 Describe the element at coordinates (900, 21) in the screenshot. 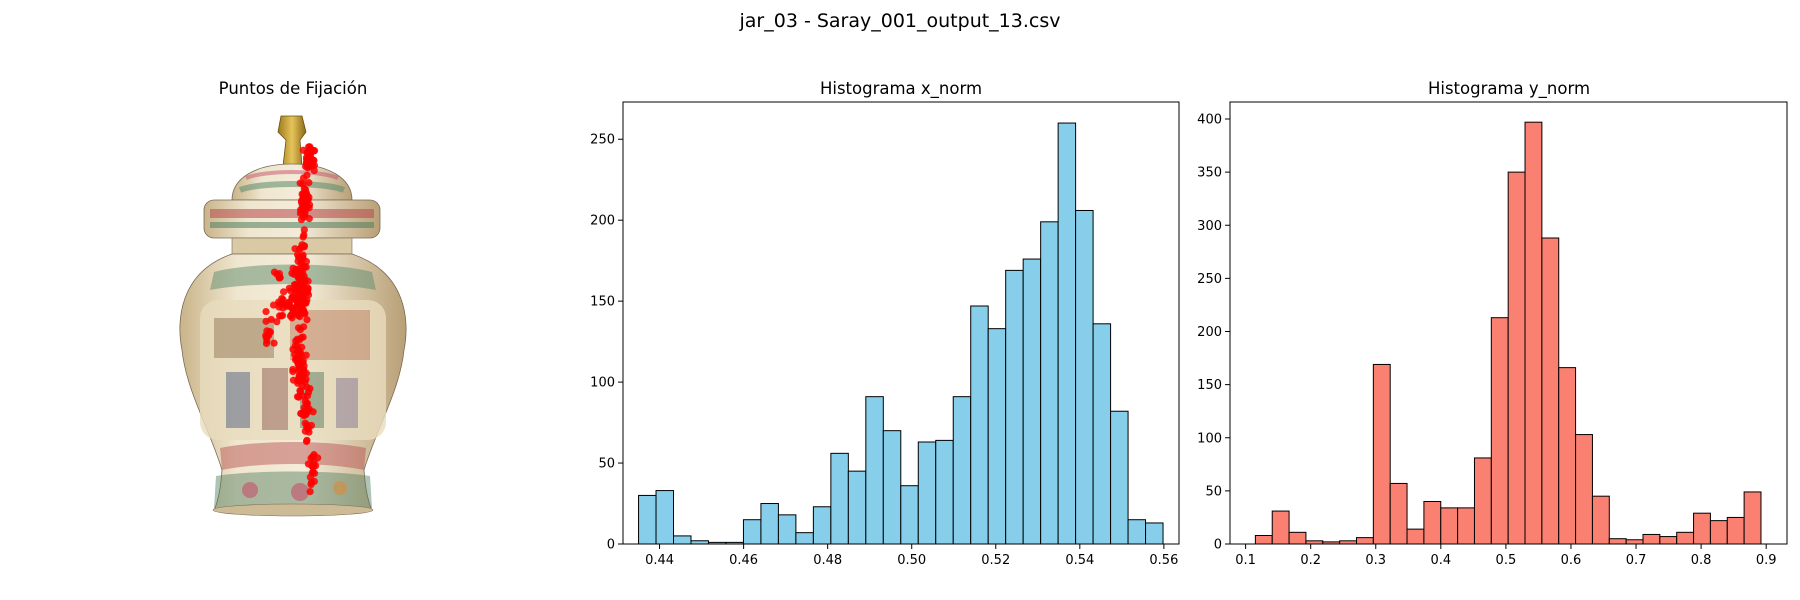

I see `figure-suptitle: jar_03 - Saray_001_output_13.csv` at that location.